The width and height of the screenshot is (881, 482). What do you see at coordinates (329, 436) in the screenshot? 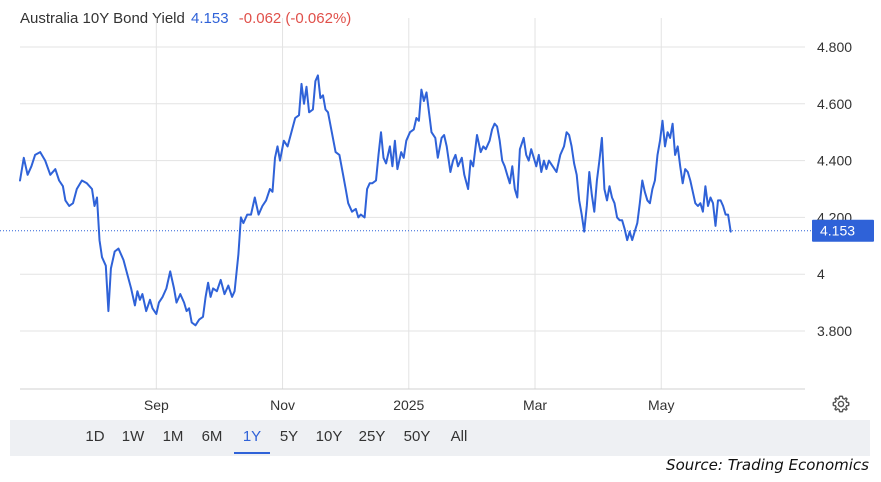
I see `range-button-10y: 10Y` at bounding box center [329, 436].